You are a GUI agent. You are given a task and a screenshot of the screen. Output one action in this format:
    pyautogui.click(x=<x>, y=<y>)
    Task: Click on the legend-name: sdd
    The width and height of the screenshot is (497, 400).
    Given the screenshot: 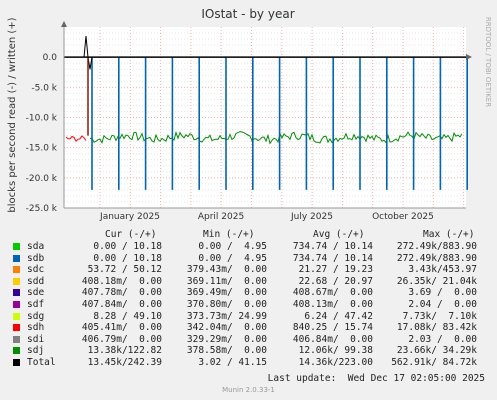 What is the action you would take?
    pyautogui.click(x=36, y=281)
    